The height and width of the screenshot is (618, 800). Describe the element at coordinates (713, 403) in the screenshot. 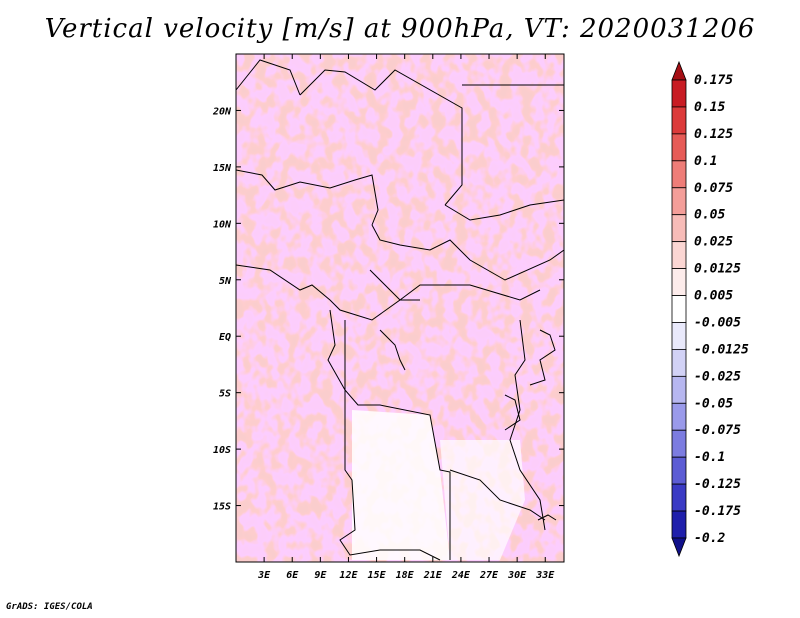

I see `colorbar-label: -0.05` at that location.